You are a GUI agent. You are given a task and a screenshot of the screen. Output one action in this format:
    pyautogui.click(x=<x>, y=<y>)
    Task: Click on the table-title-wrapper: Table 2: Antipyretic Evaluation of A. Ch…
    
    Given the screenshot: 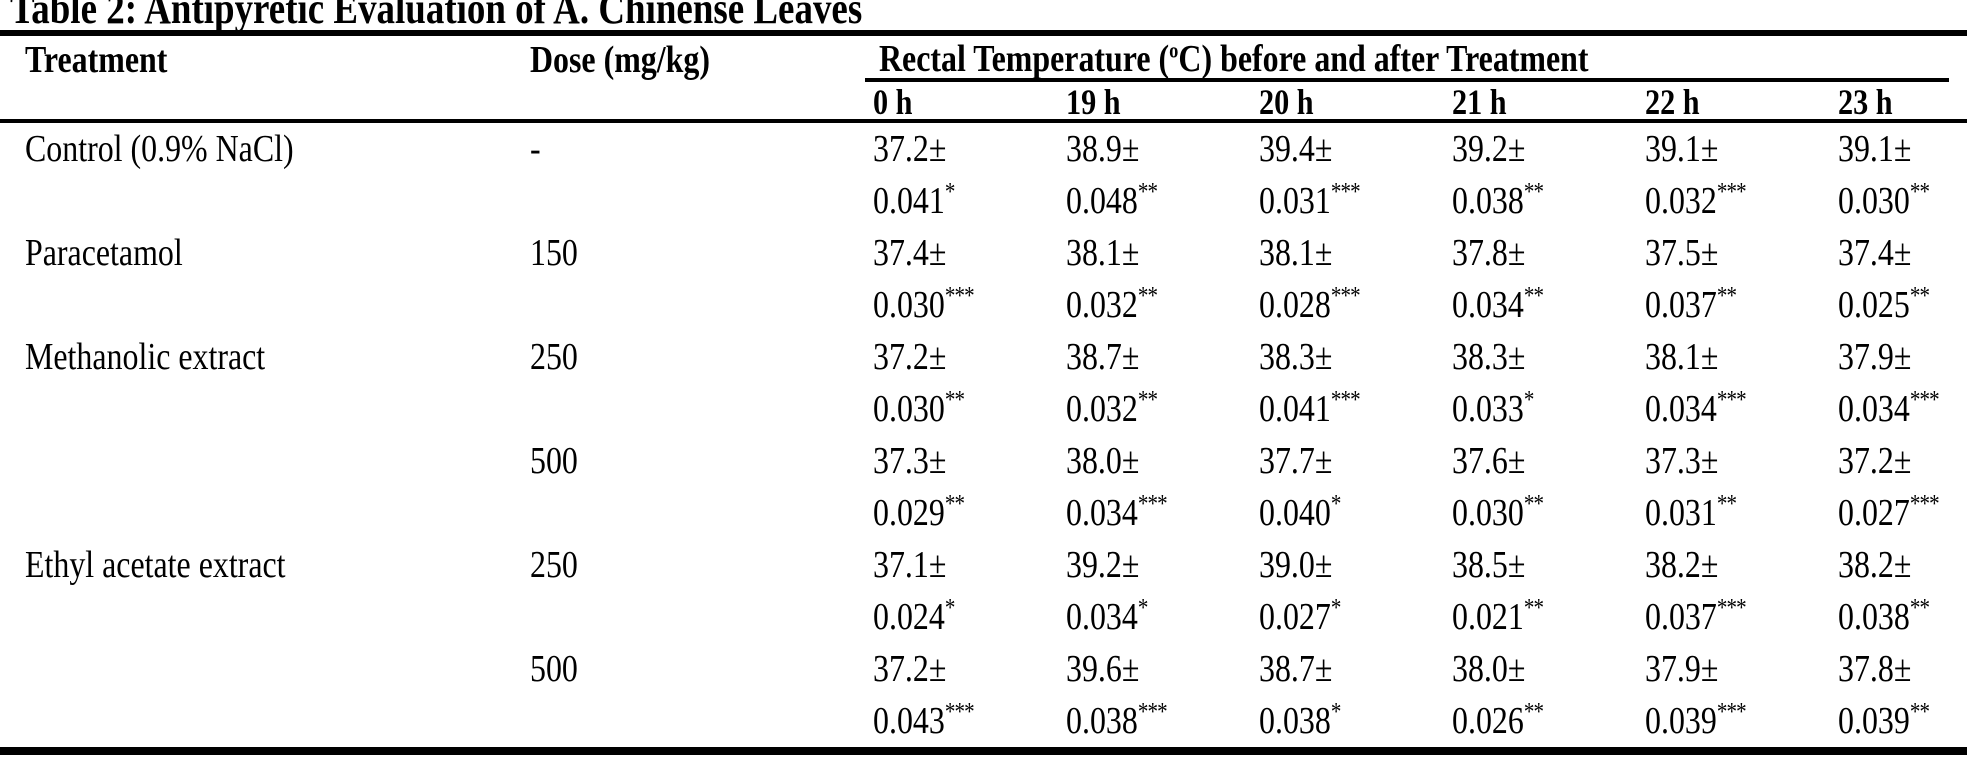 What is the action you would take?
    pyautogui.click(x=983, y=15)
    